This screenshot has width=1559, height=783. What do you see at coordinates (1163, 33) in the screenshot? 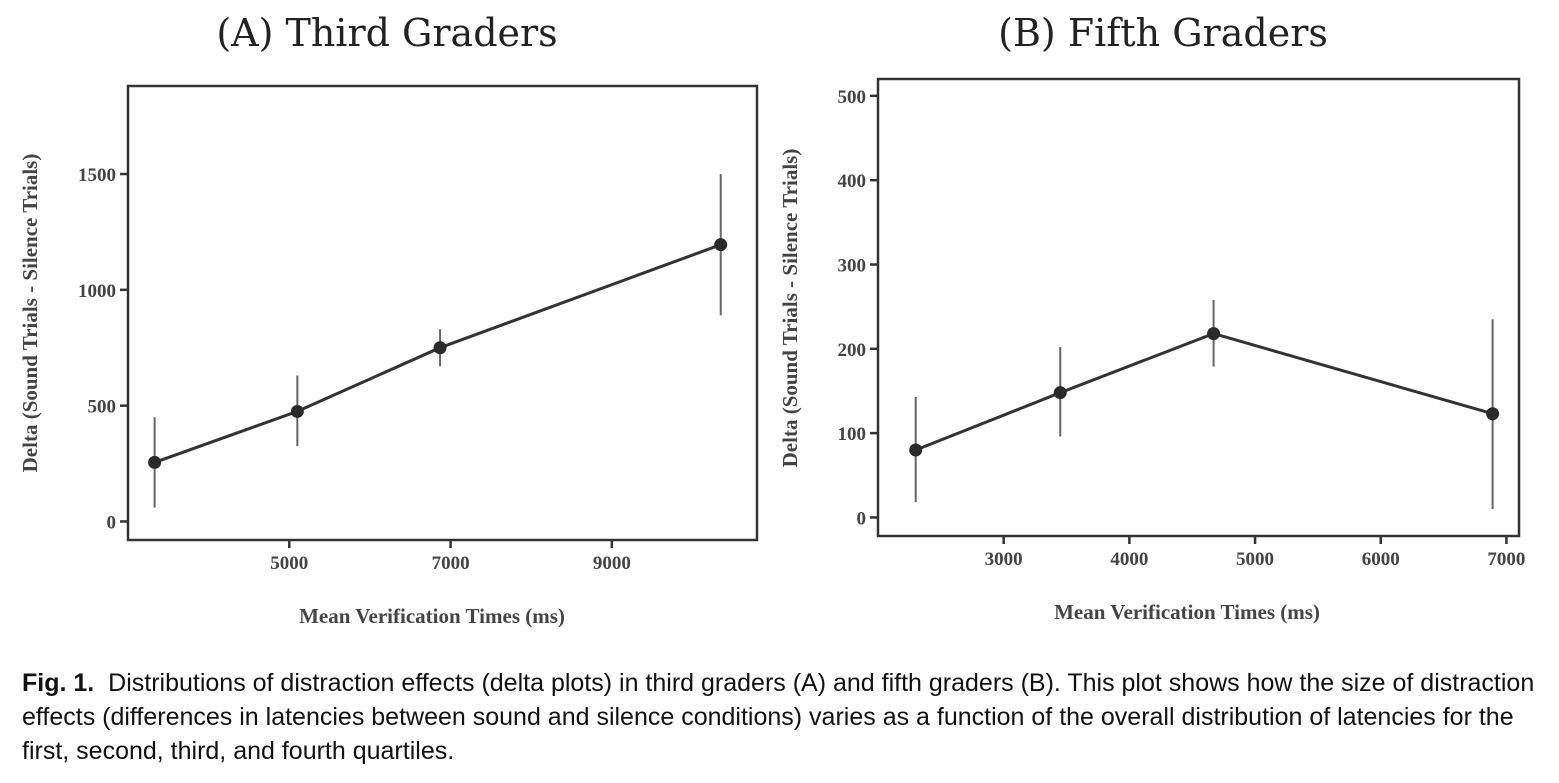
I see `panel-b-title: (B) Fifth Graders` at bounding box center [1163, 33].